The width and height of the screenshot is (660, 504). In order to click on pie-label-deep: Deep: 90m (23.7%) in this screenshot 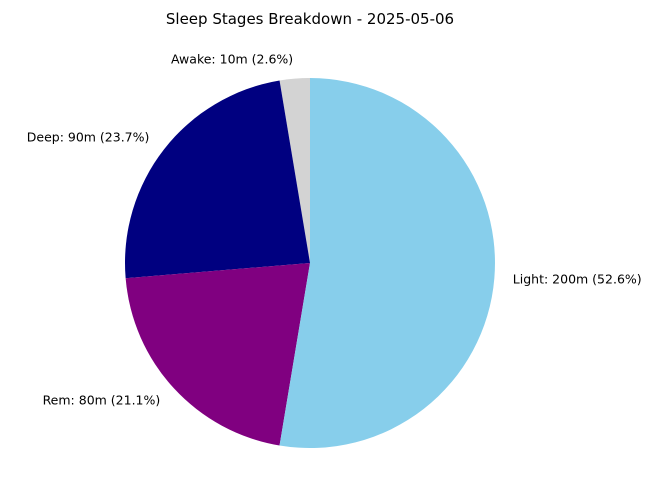, I will do `click(88, 137)`.